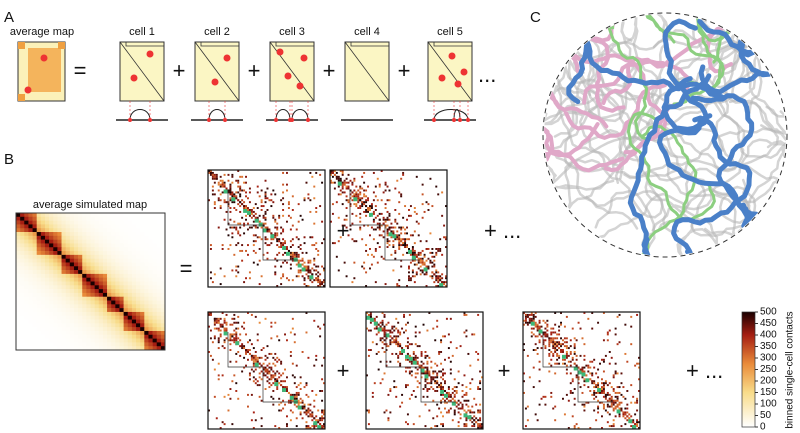  Describe the element at coordinates (434, 120) in the screenshot. I see `anchor` at that location.